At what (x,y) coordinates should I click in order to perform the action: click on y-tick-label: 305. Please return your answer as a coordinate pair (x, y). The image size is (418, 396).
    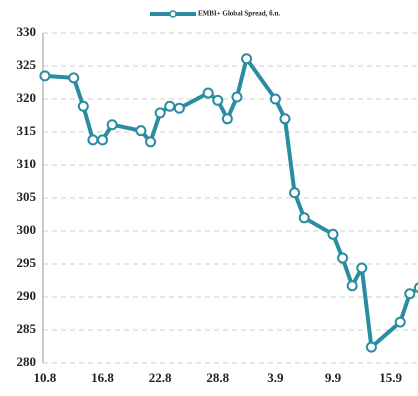
    Looking at the image, I should click on (27, 196).